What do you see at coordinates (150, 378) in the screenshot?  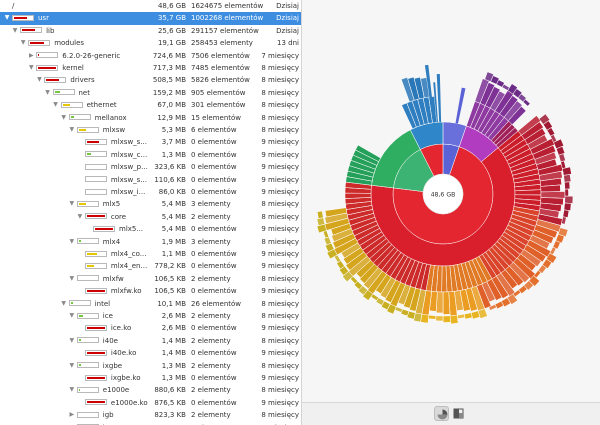 I see `tree-row: ixgbe.ko 1,3 MB 0 elementów 9 miesięcy` at bounding box center [150, 378].